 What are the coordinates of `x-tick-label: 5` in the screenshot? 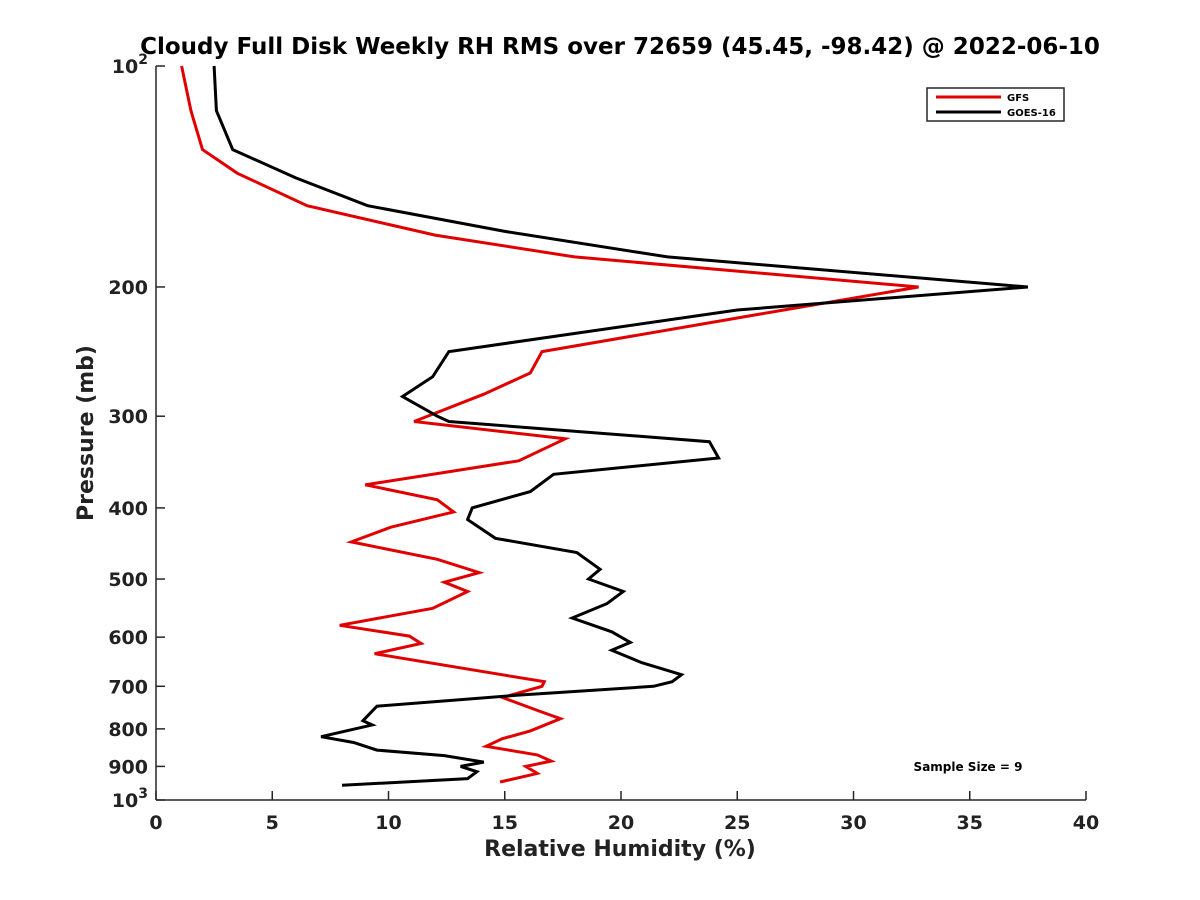 It's located at (272, 823).